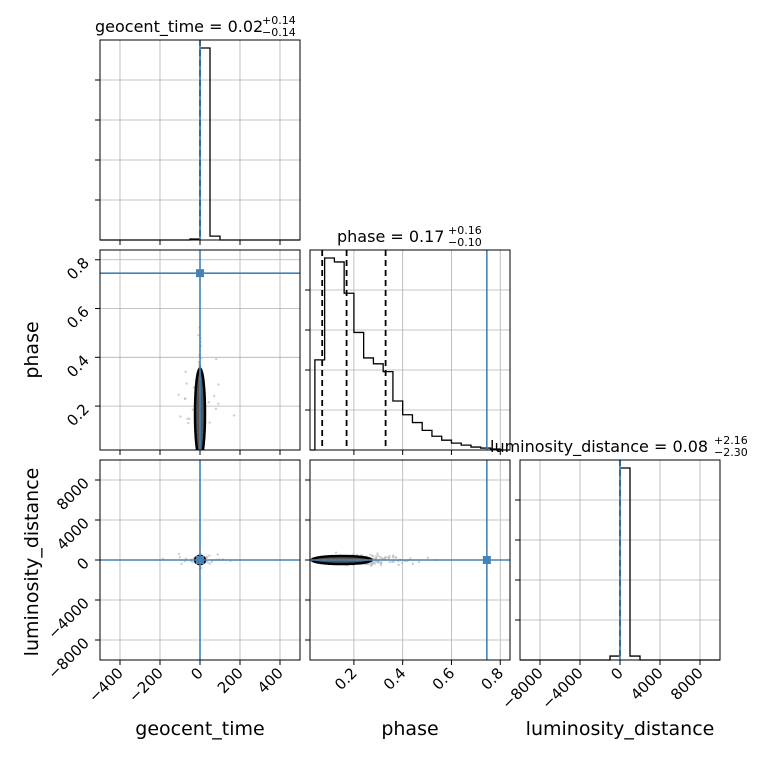 The image size is (760, 760). What do you see at coordinates (199, 729) in the screenshot?
I see `x-axis-label-geocent-time: geocent_time` at bounding box center [199, 729].